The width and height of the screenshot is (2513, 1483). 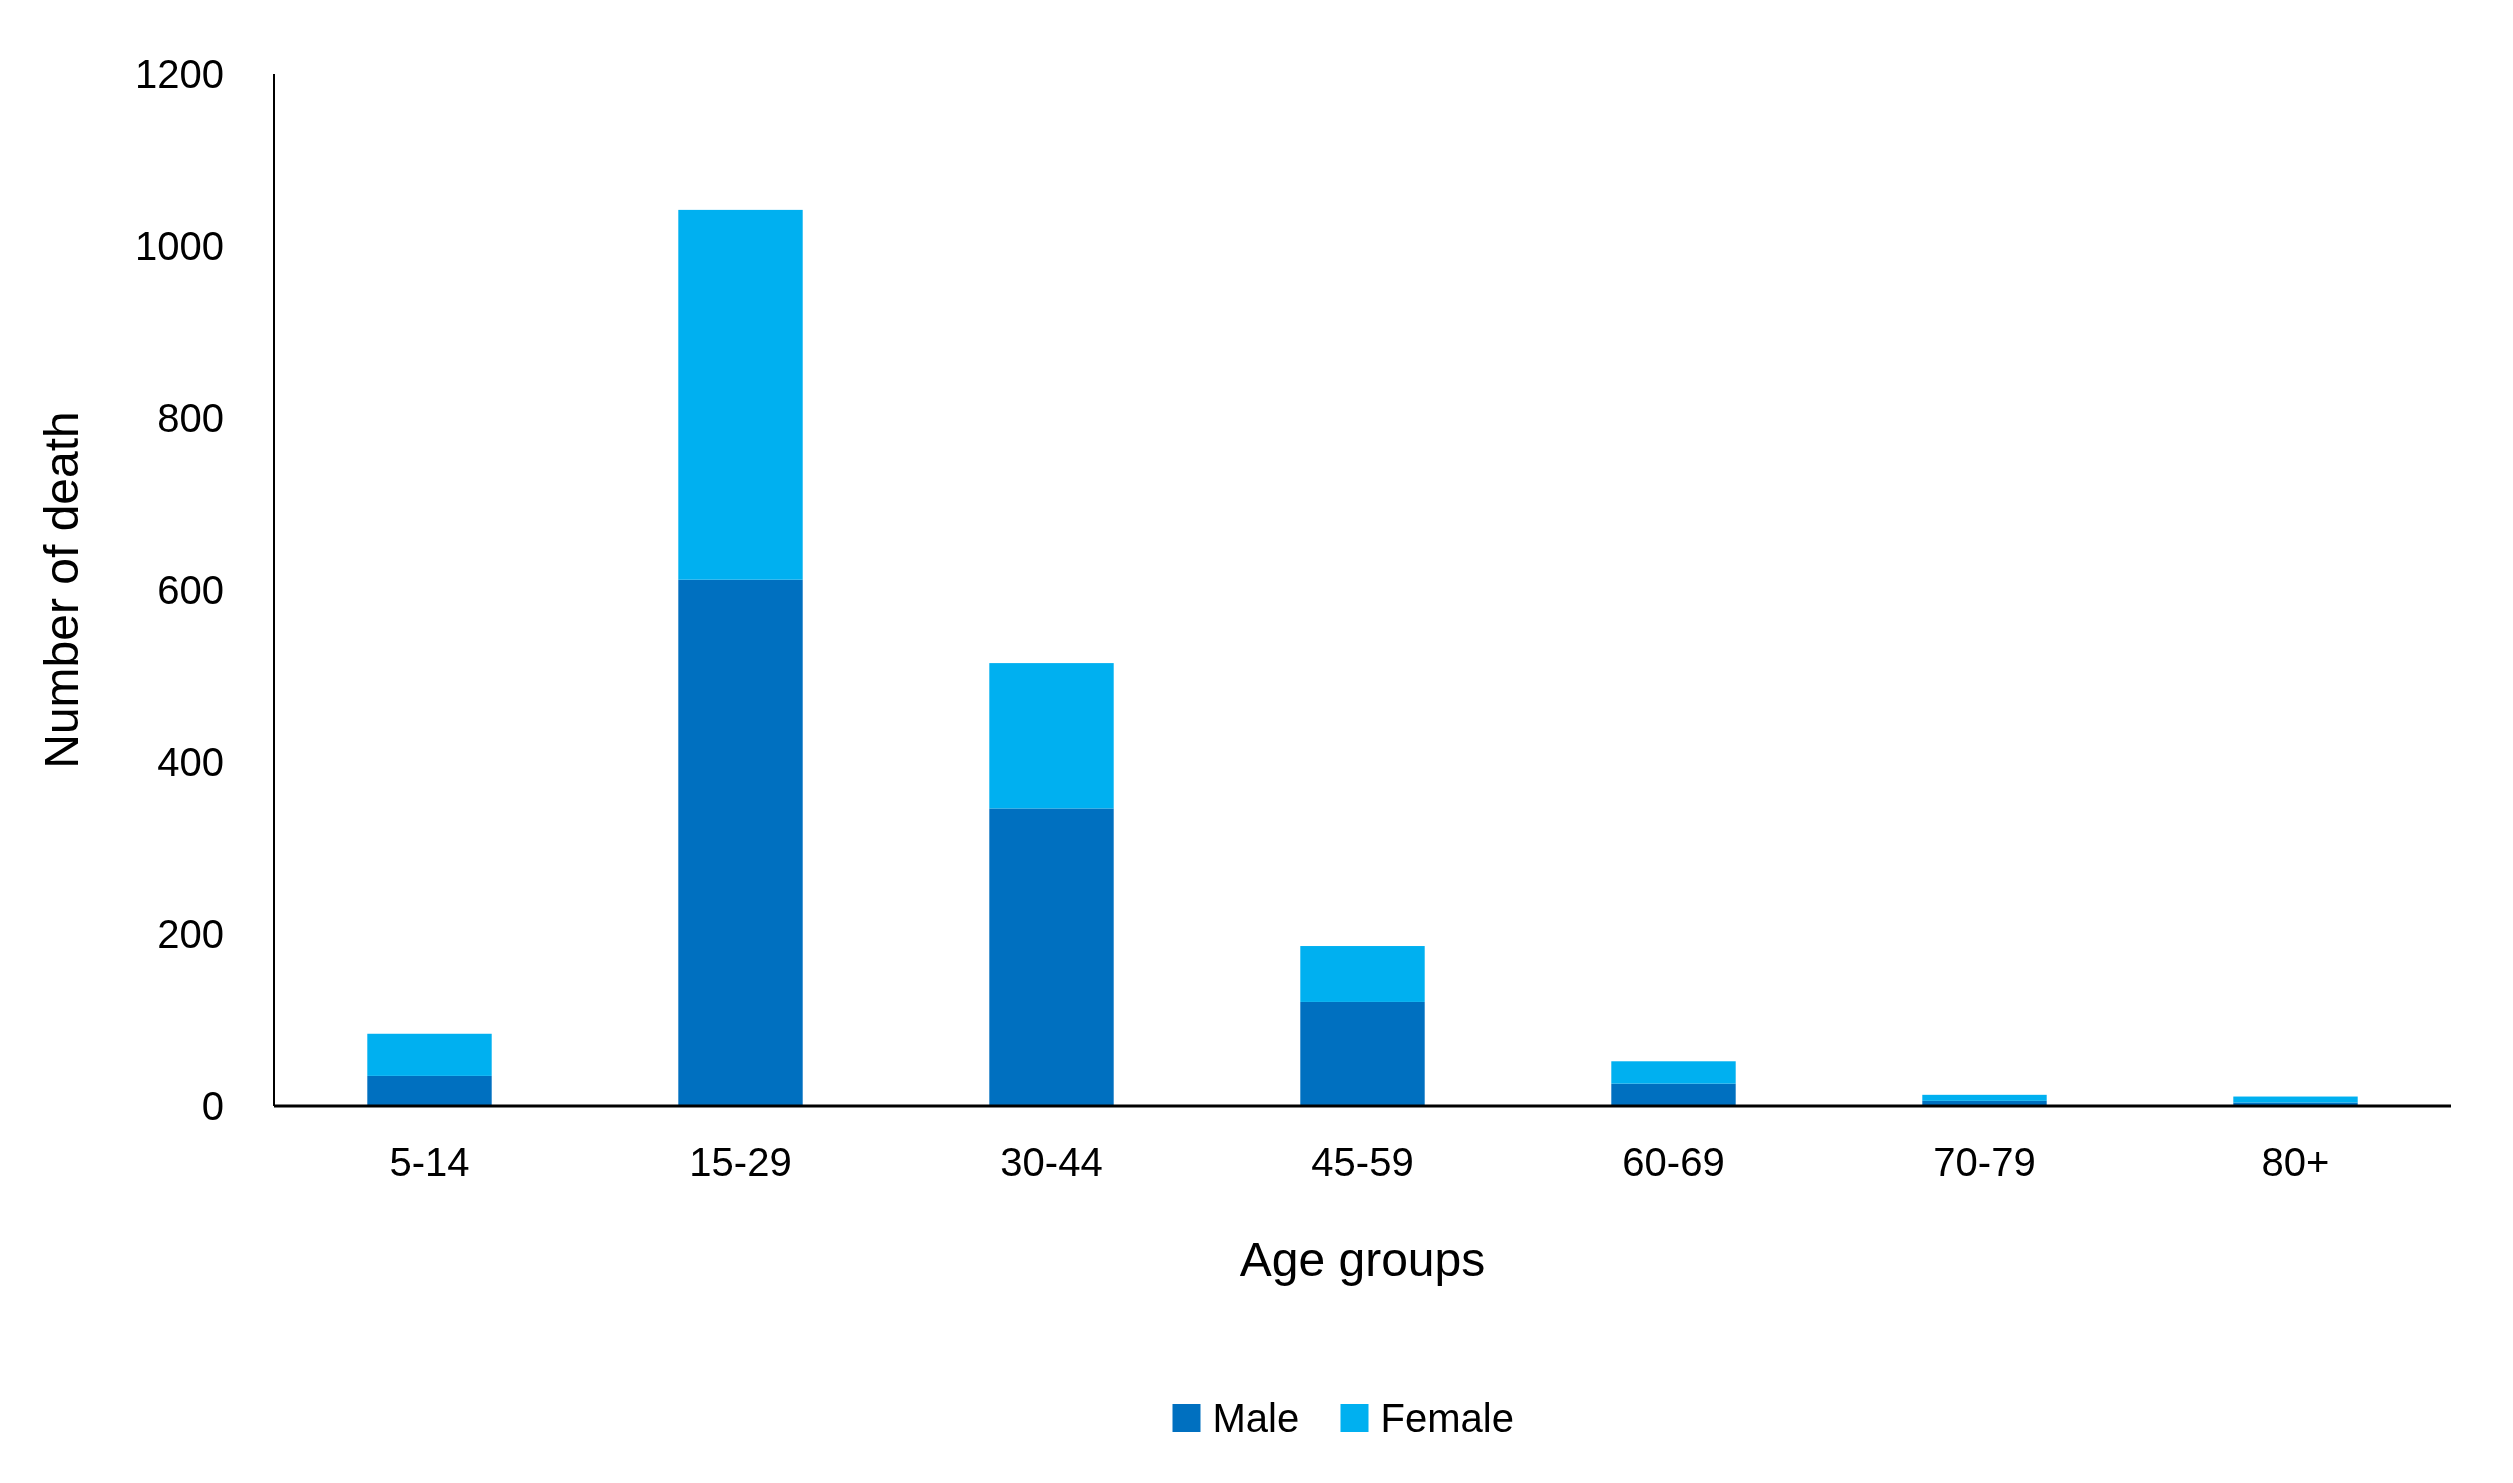 I want to click on legend-label: Male, so click(x=1256, y=1418).